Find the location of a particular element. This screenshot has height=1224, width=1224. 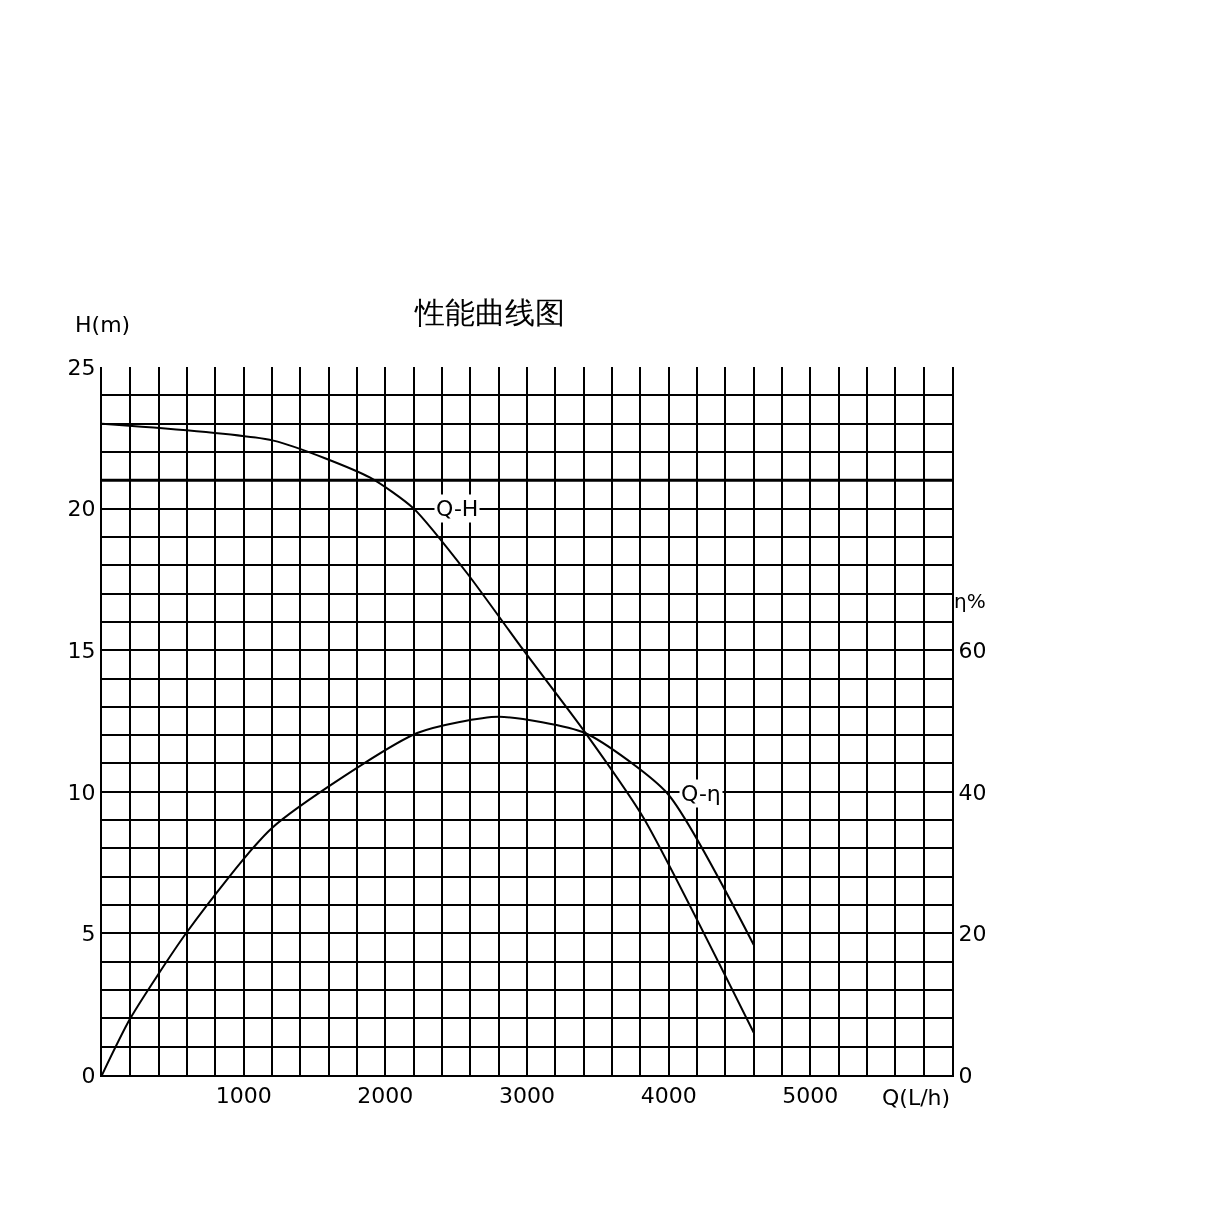

y2-axis-title: η% is located at coordinates (970, 601).